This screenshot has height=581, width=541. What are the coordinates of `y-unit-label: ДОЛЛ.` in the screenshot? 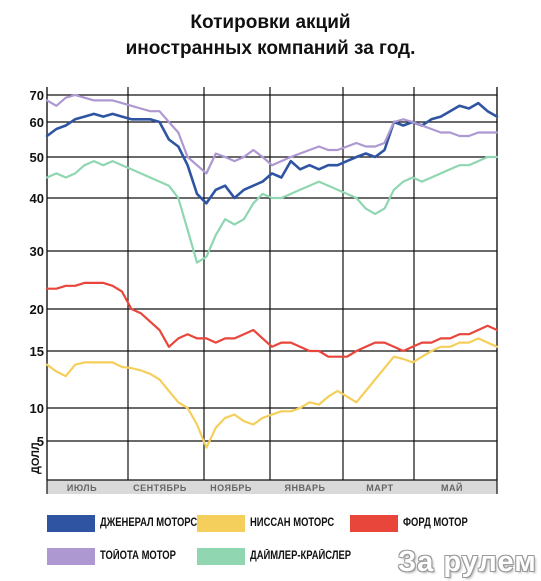 It's located at (36, 456).